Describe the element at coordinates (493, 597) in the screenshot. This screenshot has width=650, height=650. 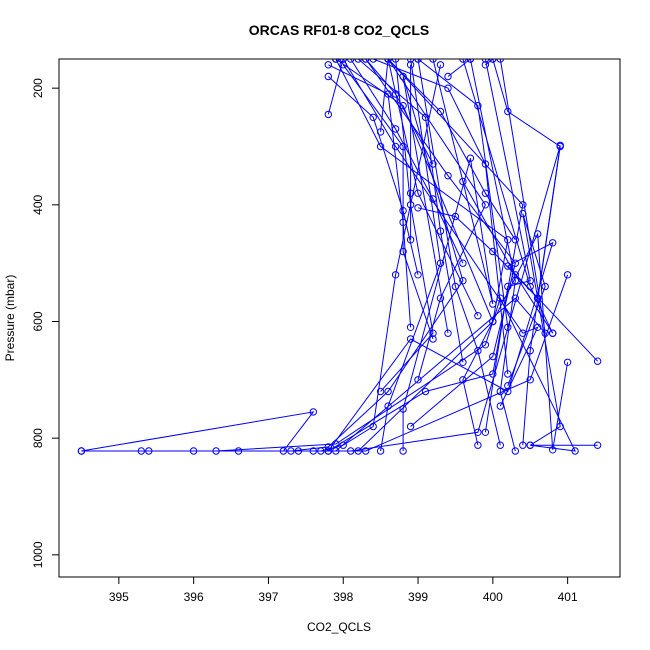
I see `x-tick-label: 400` at that location.